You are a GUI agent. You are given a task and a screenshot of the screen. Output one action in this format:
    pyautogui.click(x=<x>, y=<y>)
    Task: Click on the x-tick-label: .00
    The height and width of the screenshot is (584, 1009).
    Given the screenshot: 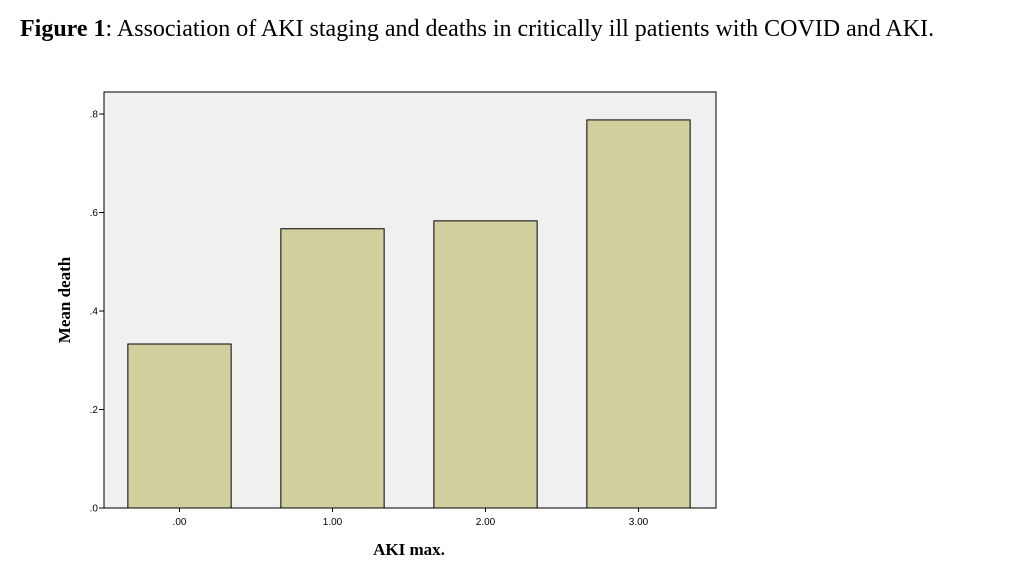 What is the action you would take?
    pyautogui.click(x=180, y=522)
    